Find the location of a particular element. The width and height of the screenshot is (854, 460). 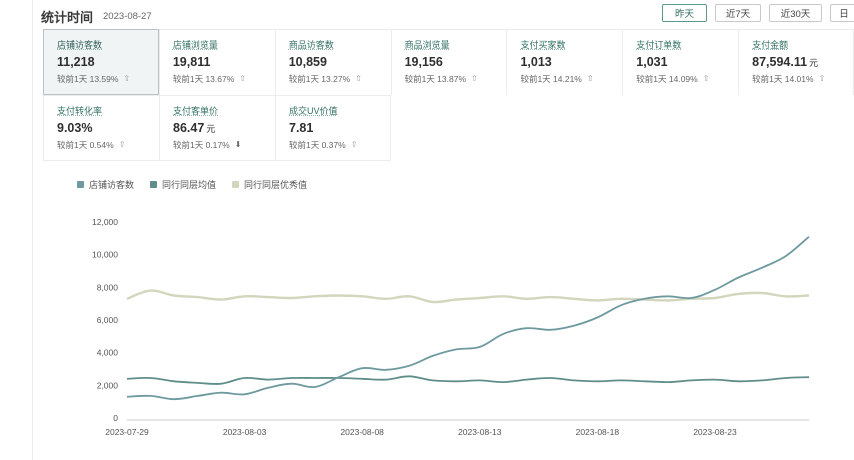

metric-card-shop-visitors: 店铺访客数 11,218 较前1天 13.59% ⇧ is located at coordinates (101, 62).